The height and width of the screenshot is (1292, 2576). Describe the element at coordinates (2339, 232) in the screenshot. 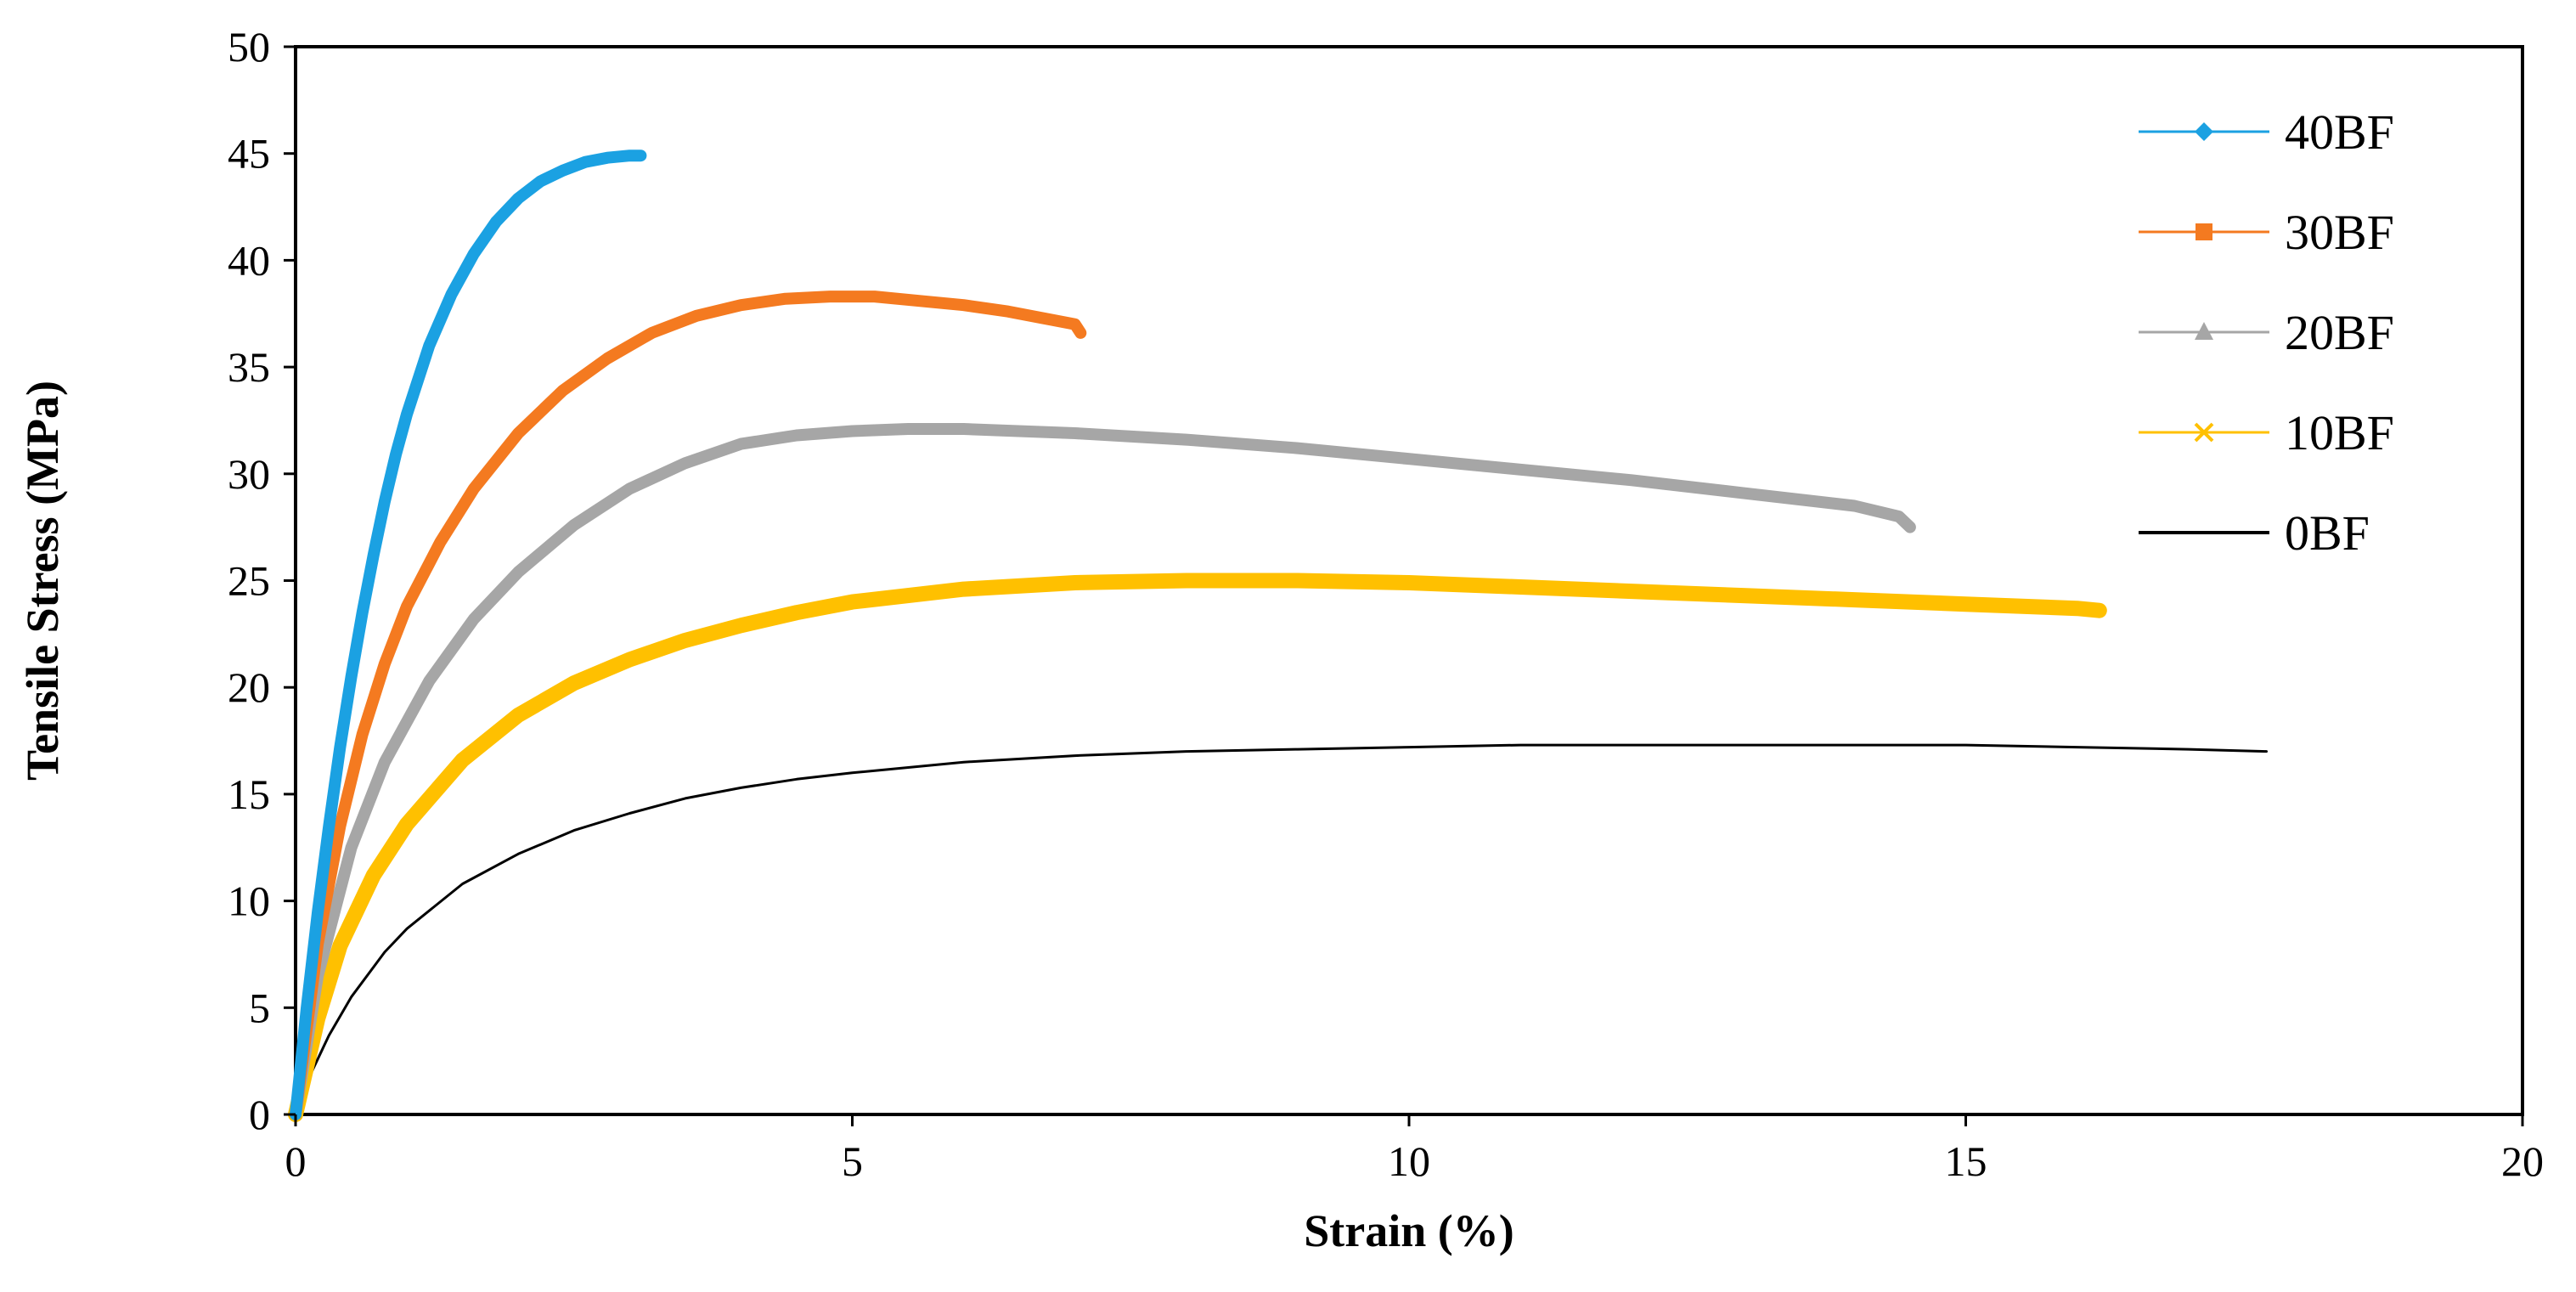

I see `legend-label: 30BF` at that location.